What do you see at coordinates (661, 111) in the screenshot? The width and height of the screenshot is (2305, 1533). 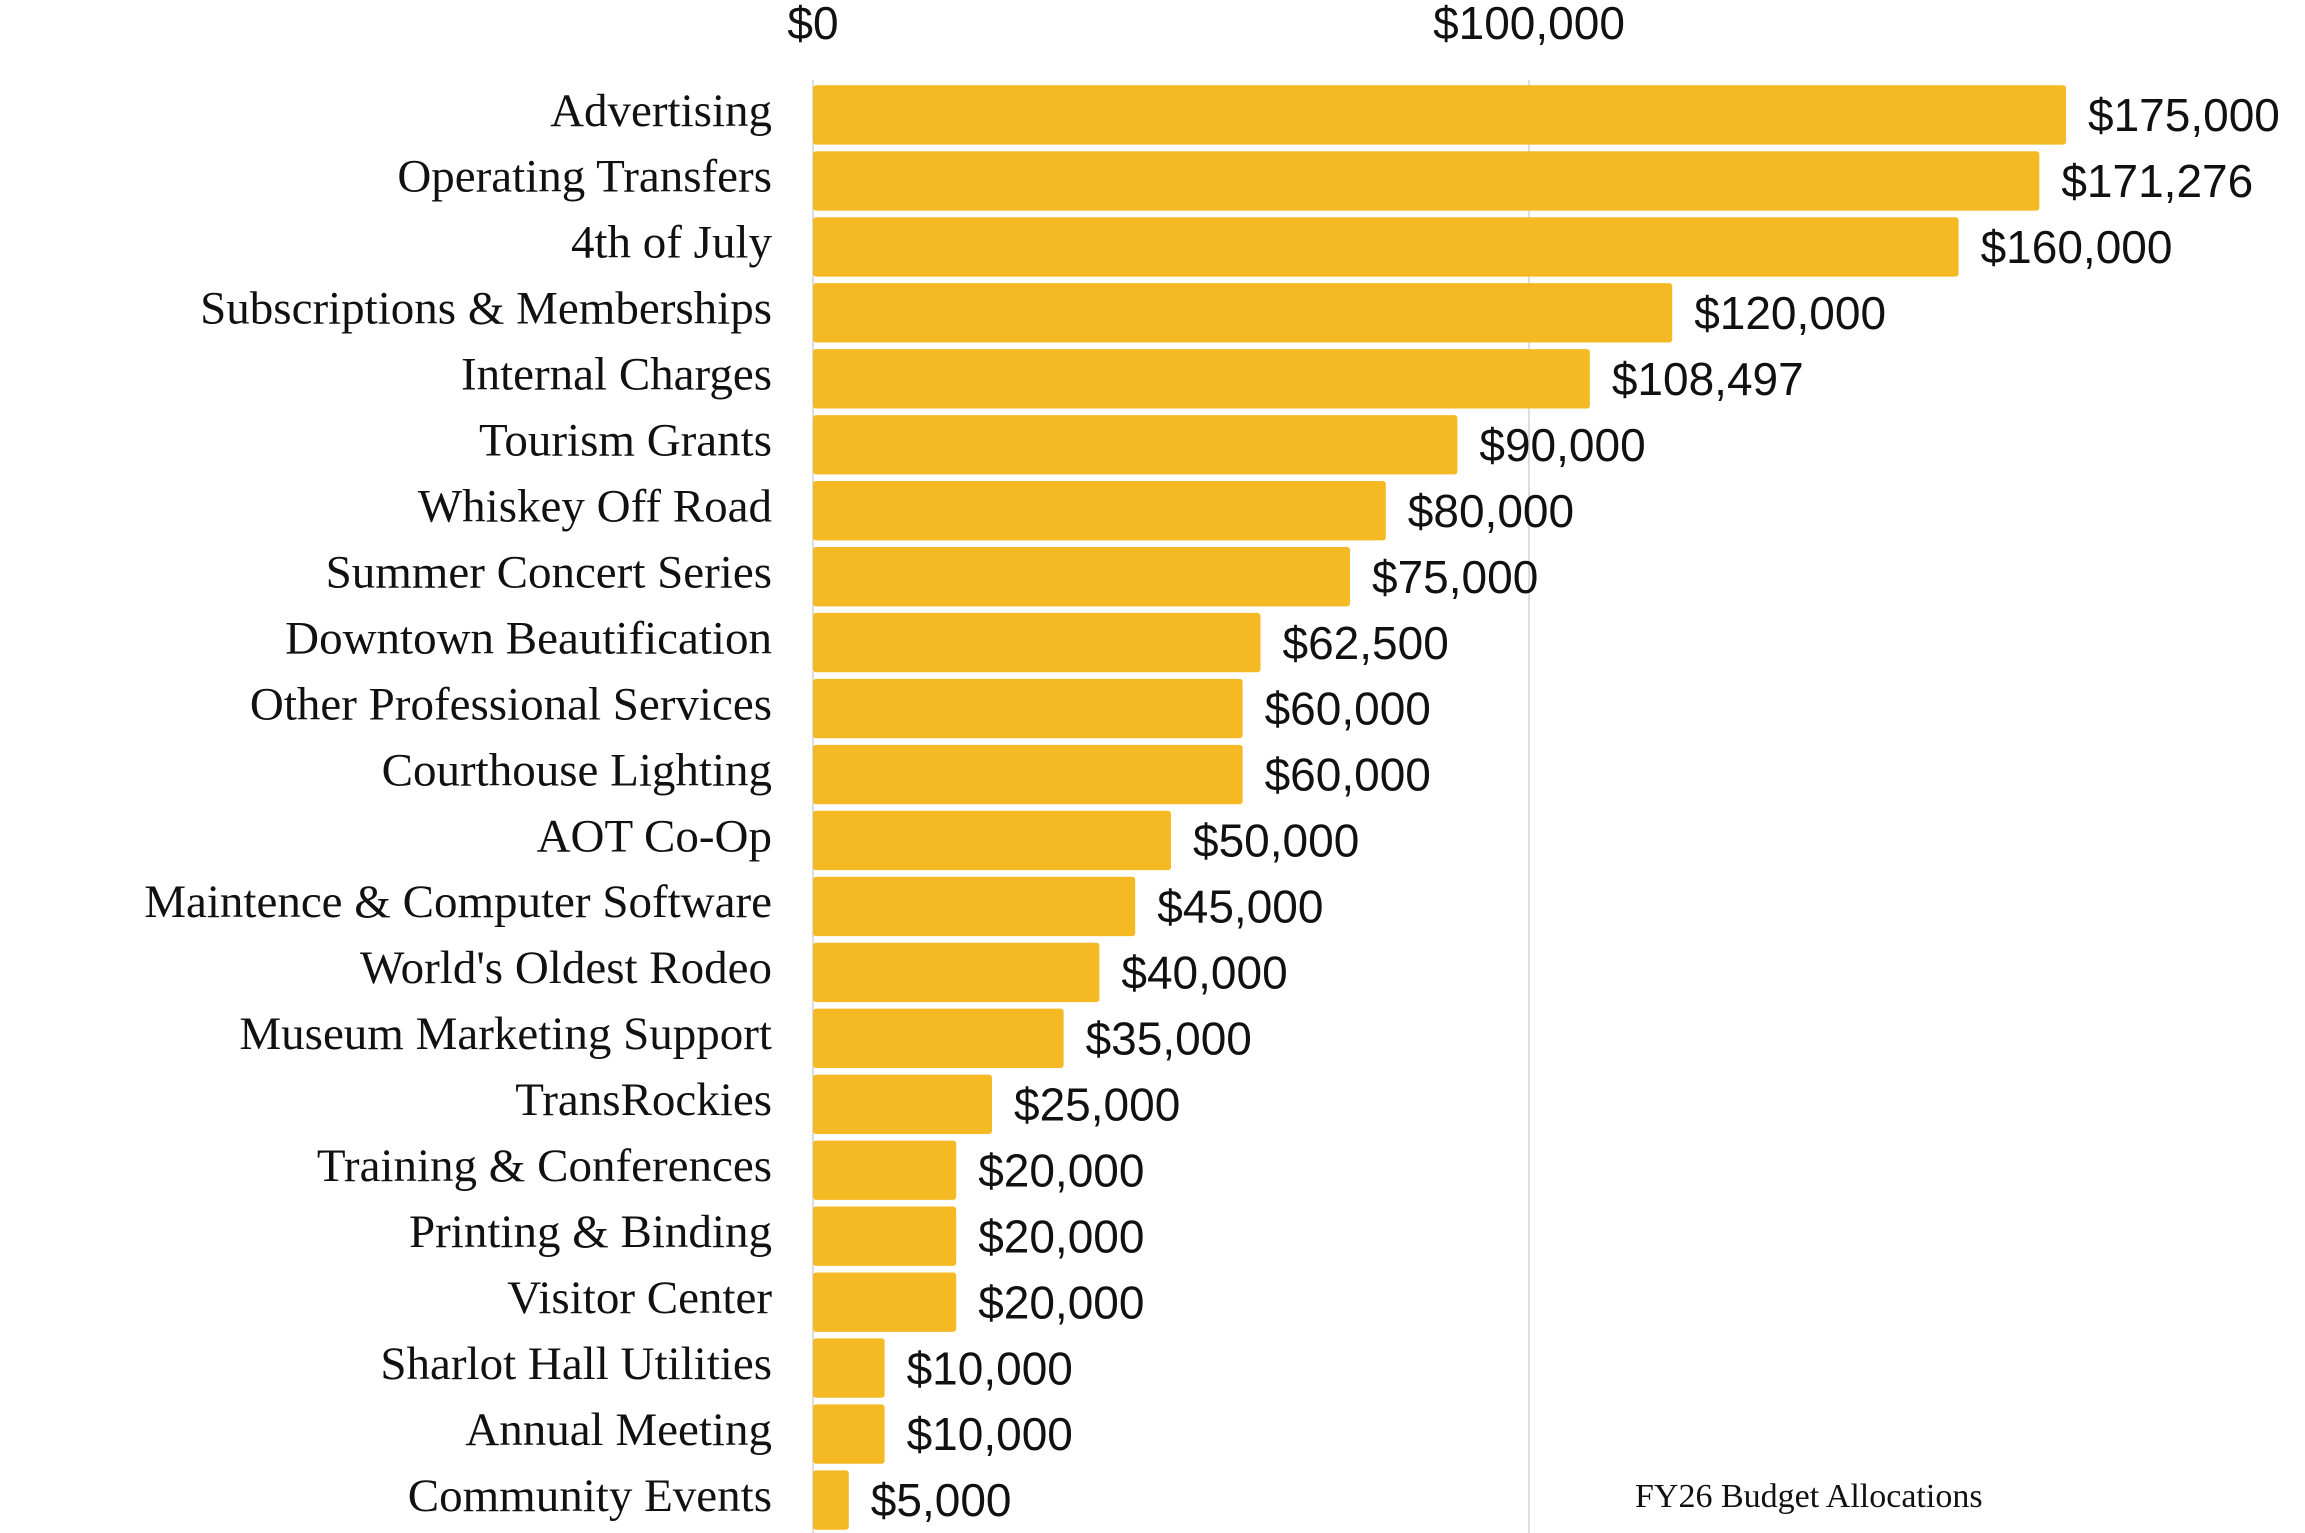 I see `y-tick-label: Advertising` at bounding box center [661, 111].